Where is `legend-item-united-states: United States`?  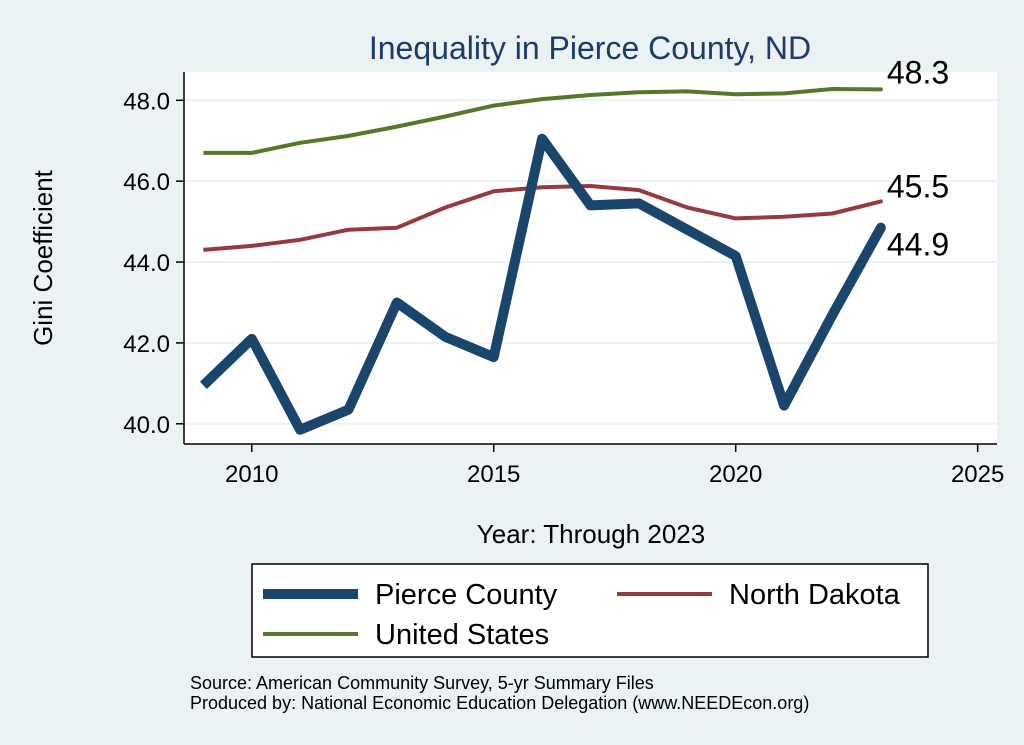
legend-item-united-states: United States is located at coordinates (406, 635).